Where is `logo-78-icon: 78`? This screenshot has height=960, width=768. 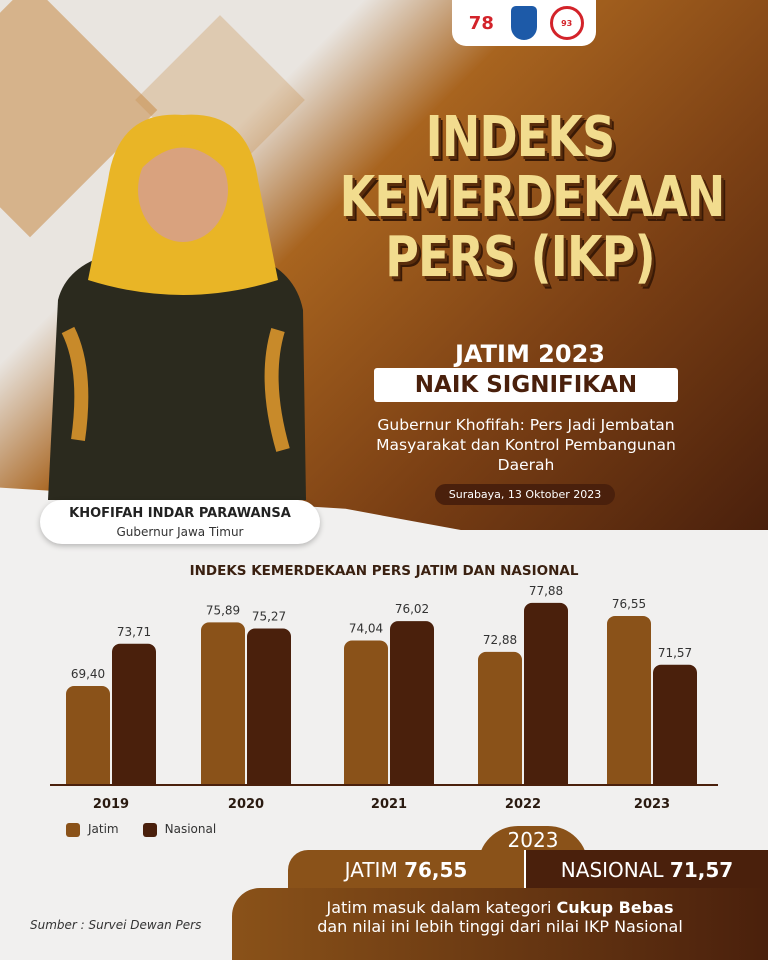 logo-78-icon: 78 is located at coordinates (481, 23).